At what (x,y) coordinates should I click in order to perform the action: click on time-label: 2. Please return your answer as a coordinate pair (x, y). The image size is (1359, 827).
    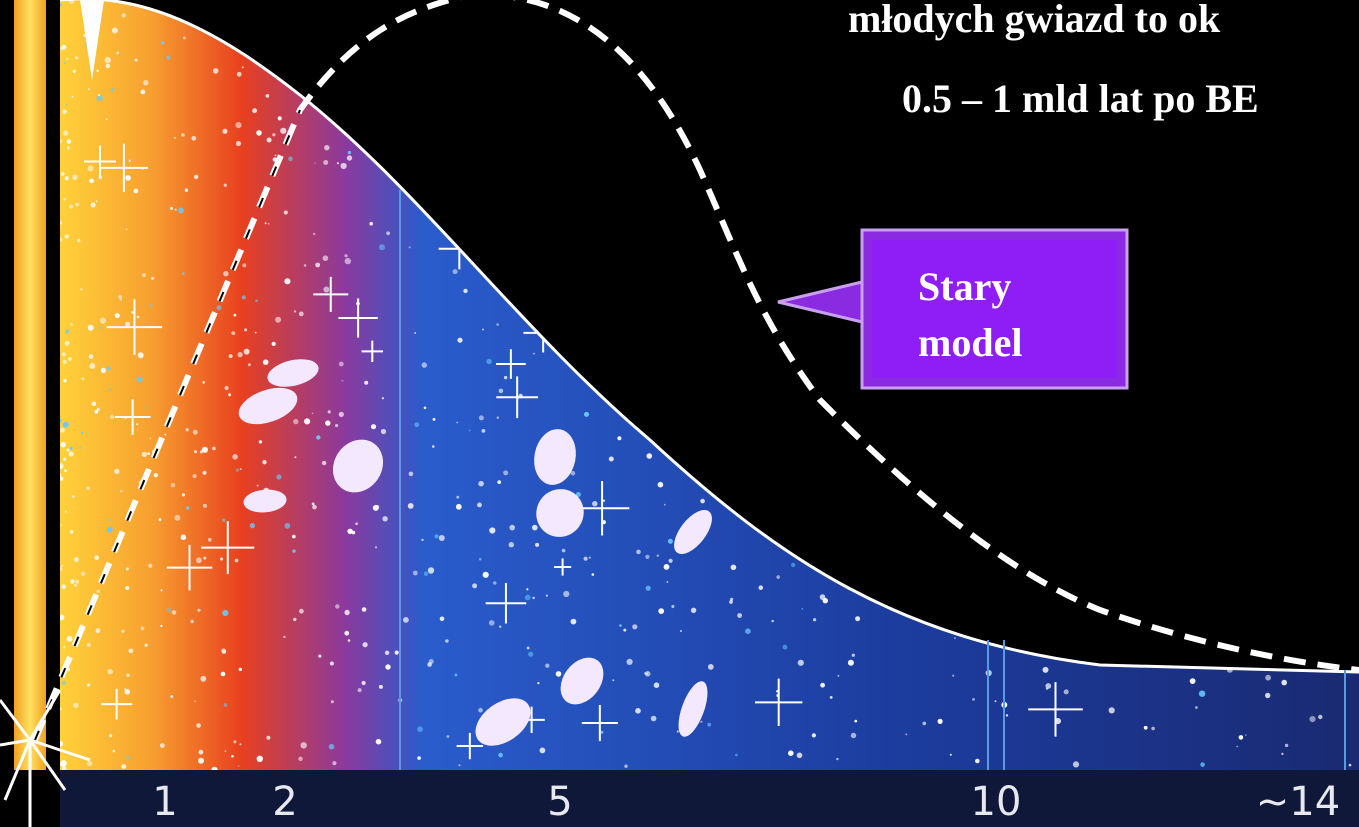
    Looking at the image, I should click on (284, 802).